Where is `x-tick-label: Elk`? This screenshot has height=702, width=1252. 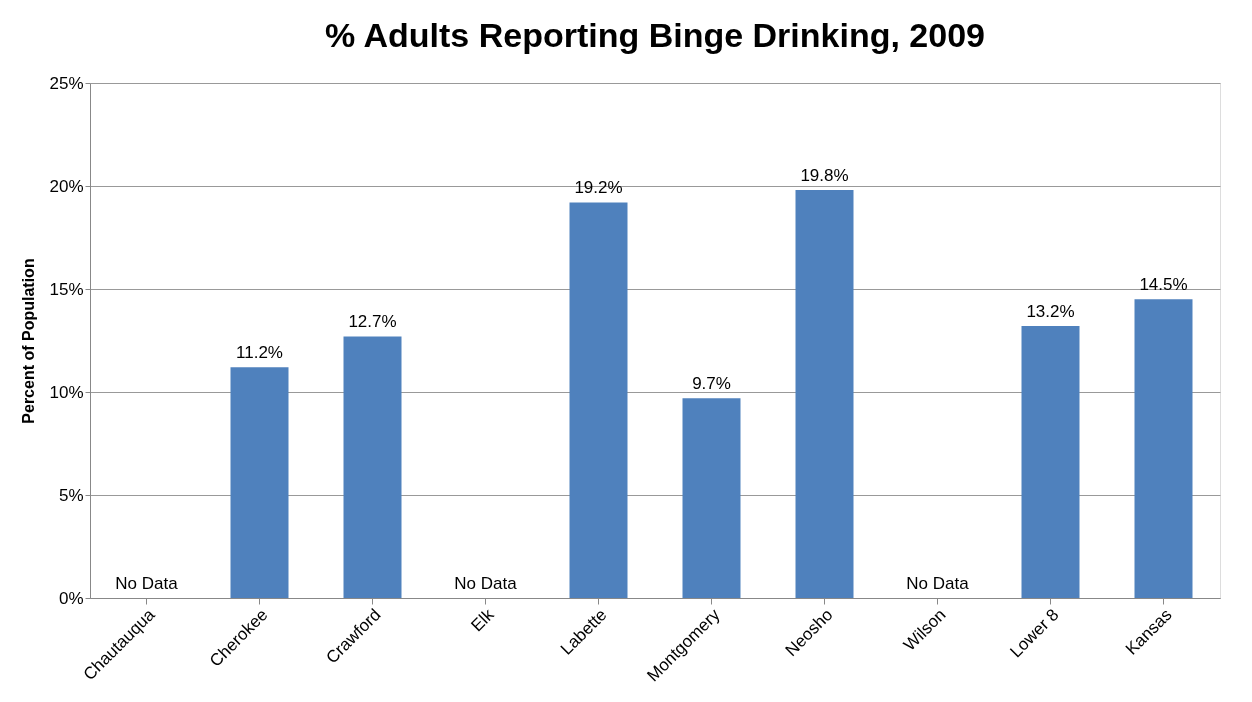 x-tick-label: Elk is located at coordinates (482, 620).